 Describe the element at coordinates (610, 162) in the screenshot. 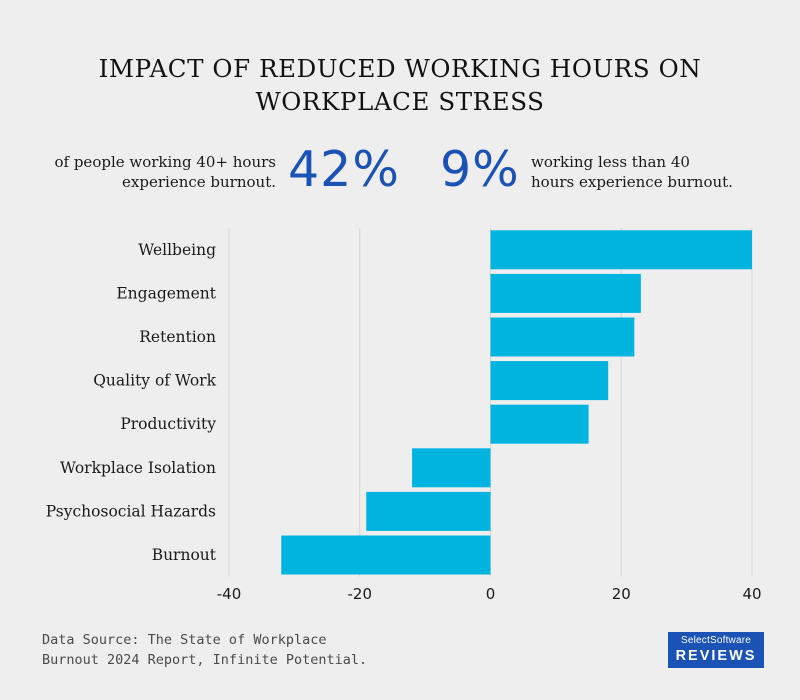

I see `stat-right-caption-line1: working less than 40` at that location.